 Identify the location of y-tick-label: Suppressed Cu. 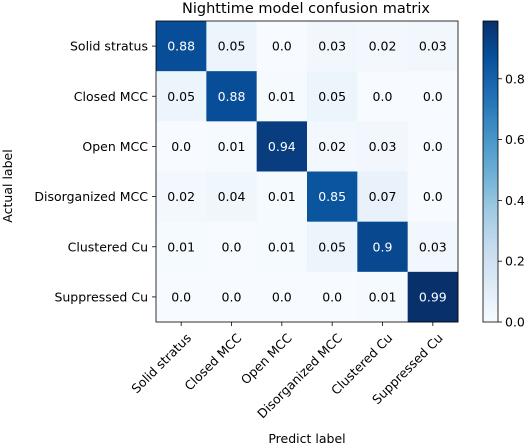
(101, 296).